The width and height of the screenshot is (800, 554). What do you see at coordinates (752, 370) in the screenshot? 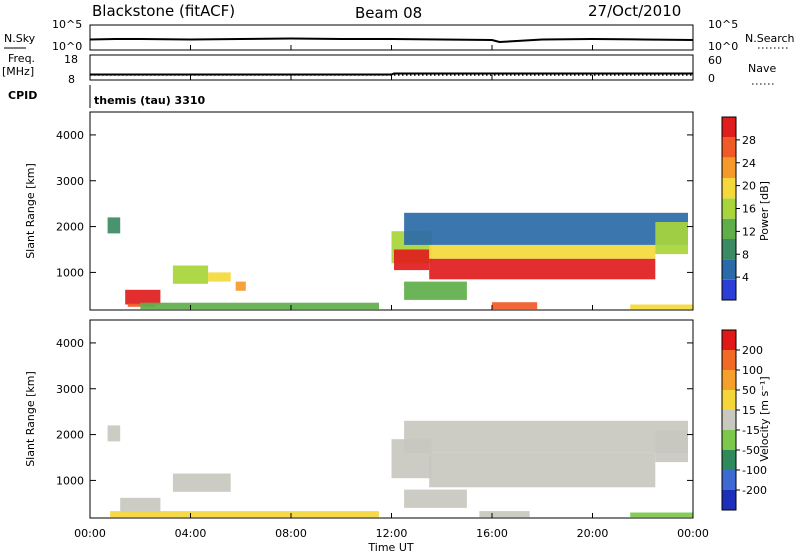
I see `velocity-colorbar-tick-label-1: 100` at bounding box center [752, 370].